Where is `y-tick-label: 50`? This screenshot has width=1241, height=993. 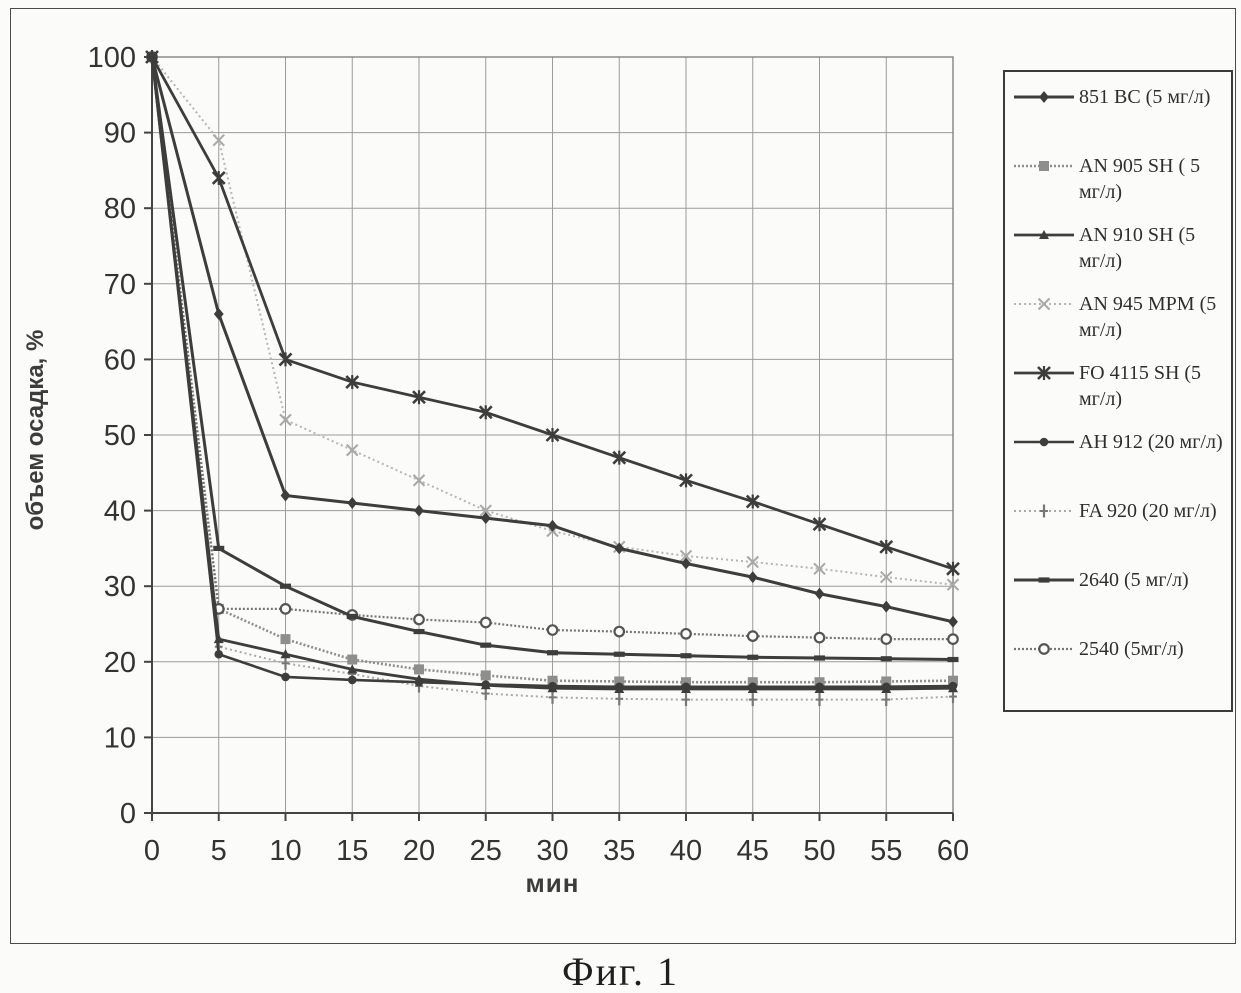
y-tick-label: 50 is located at coordinates (120, 436).